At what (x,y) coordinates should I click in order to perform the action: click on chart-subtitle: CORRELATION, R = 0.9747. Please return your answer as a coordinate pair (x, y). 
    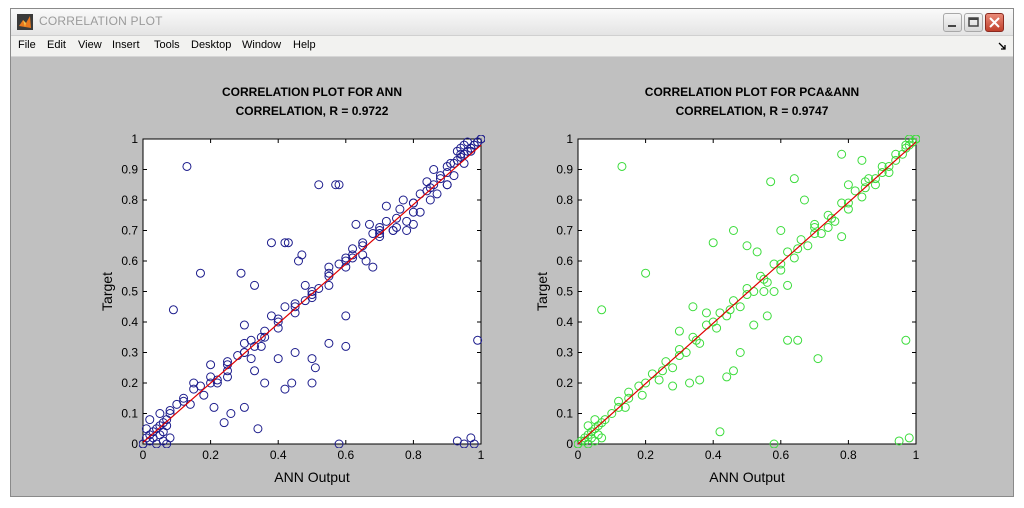
    Looking at the image, I should click on (752, 111).